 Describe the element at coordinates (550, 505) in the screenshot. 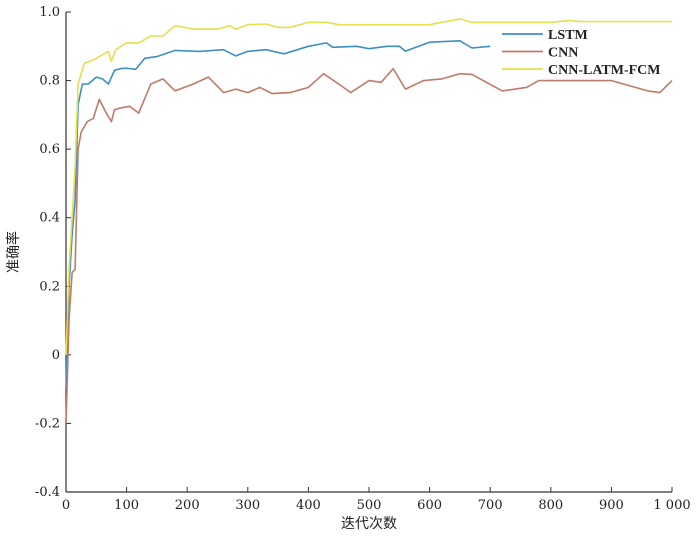

I see `x-tick-label: 800` at that location.